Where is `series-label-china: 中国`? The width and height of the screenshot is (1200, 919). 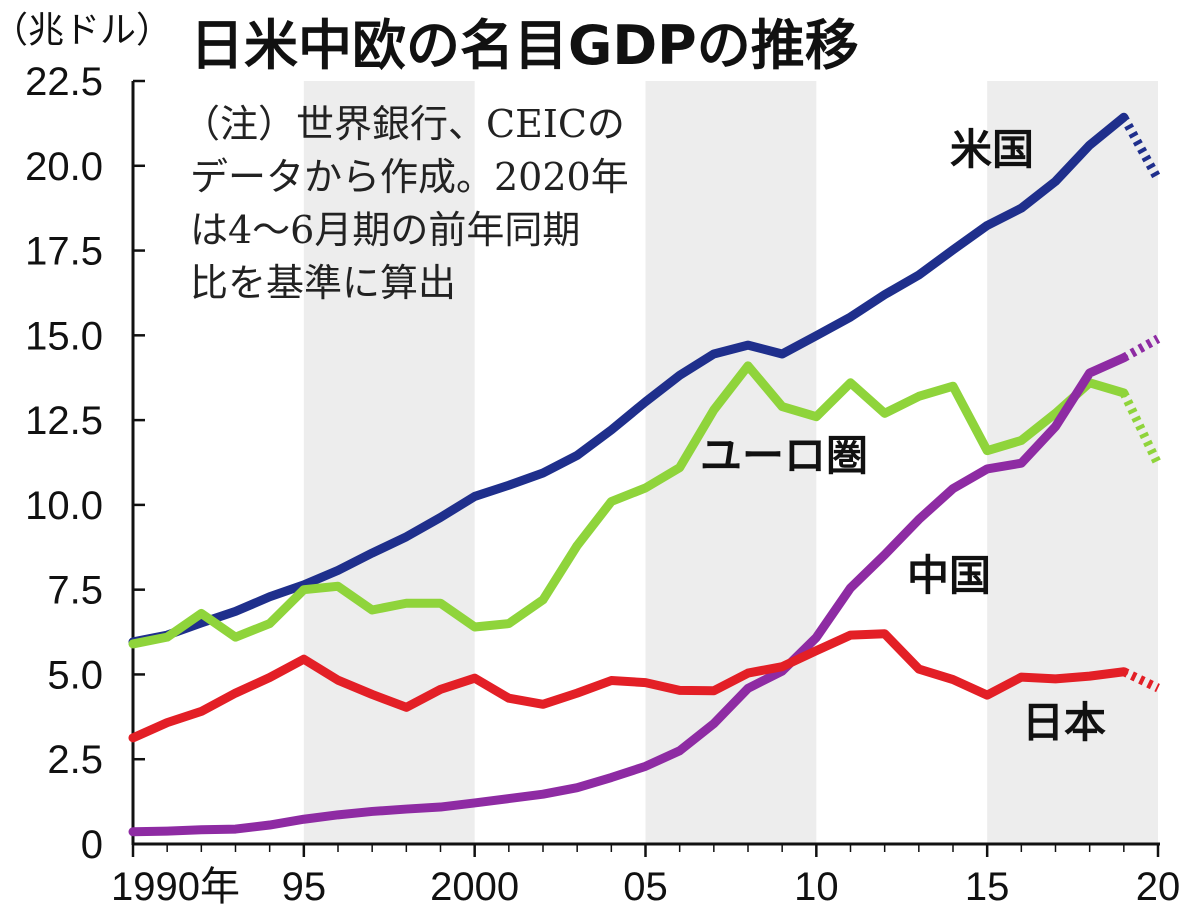 series-label-china: 中国 is located at coordinates (949, 575).